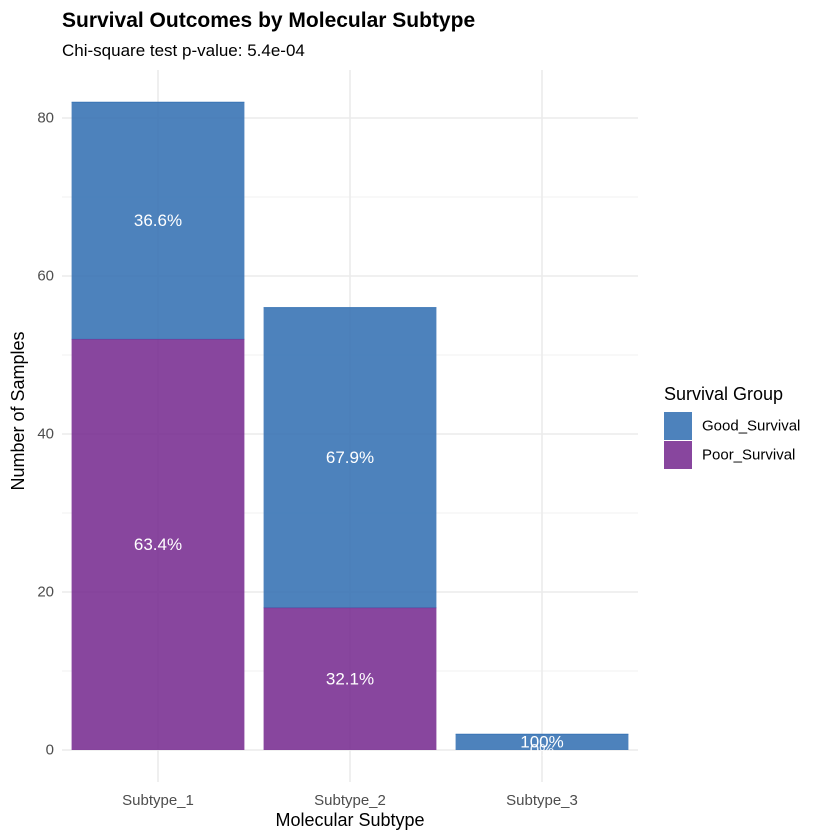  I want to click on legend-swatch-poor-survival, so click(678, 455).